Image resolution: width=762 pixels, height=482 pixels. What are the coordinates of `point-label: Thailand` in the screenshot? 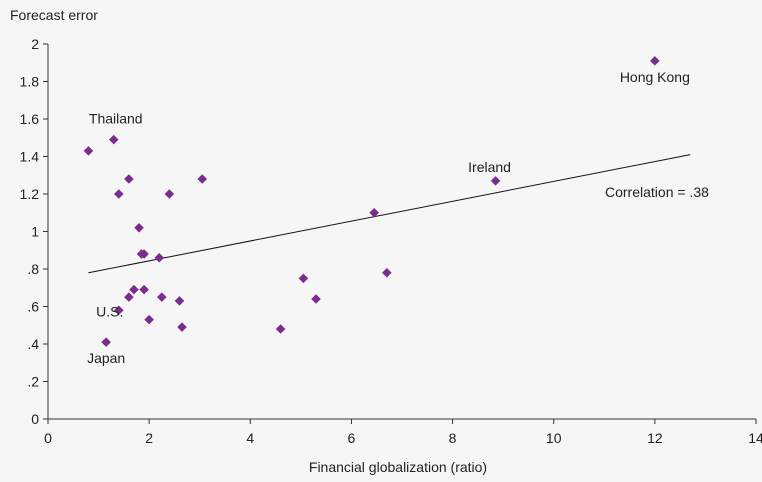 It's located at (116, 119).